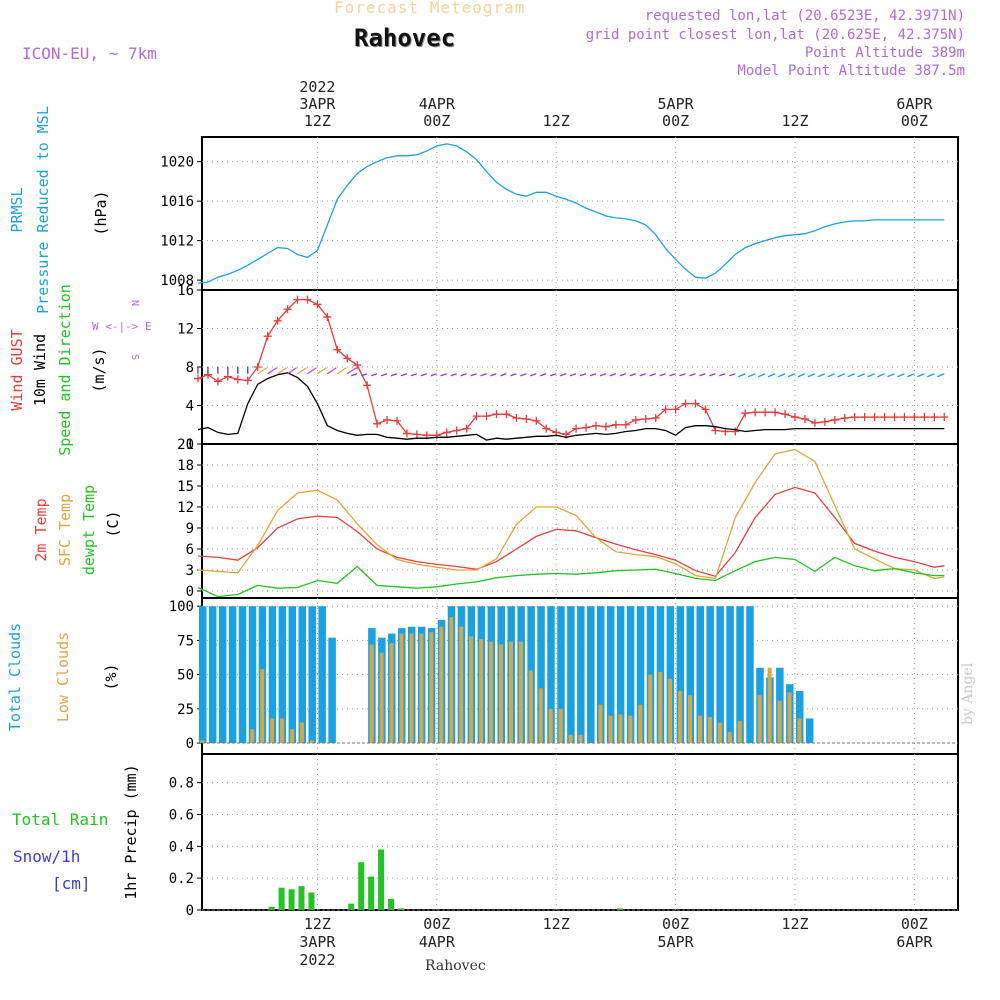 This screenshot has width=1000, height=1000. Describe the element at coordinates (122, 326) in the screenshot. I see `compass-we: W <-|-> E` at that location.